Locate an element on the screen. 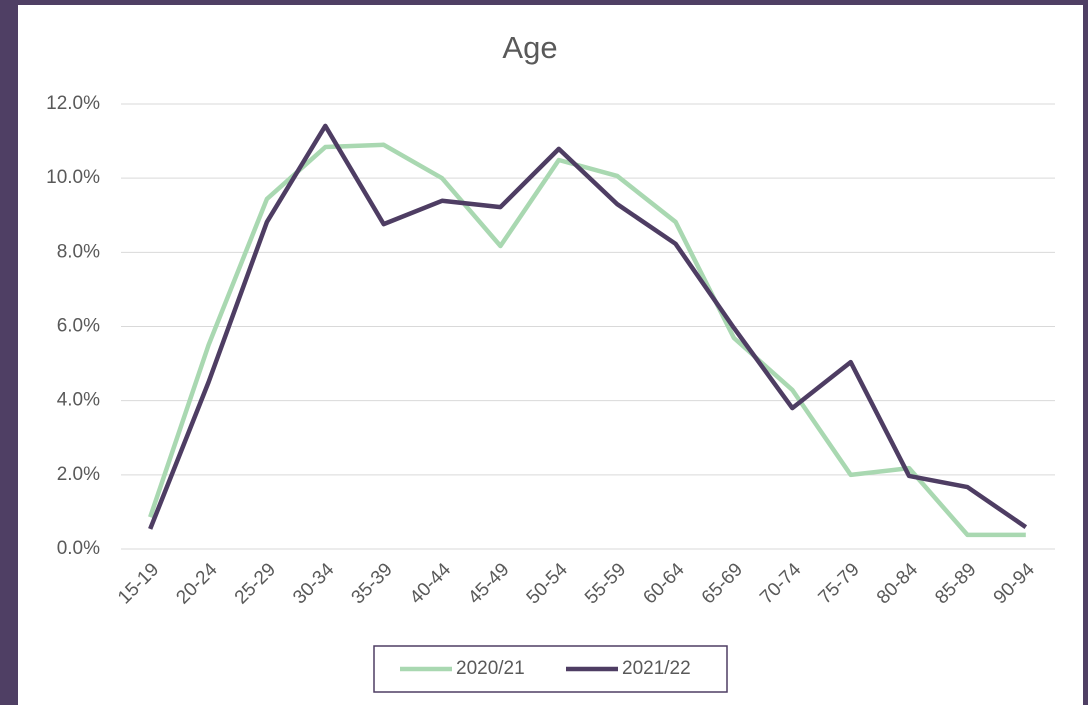 The image size is (1088, 705). y-tick-label: 12.0% is located at coordinates (73, 103).